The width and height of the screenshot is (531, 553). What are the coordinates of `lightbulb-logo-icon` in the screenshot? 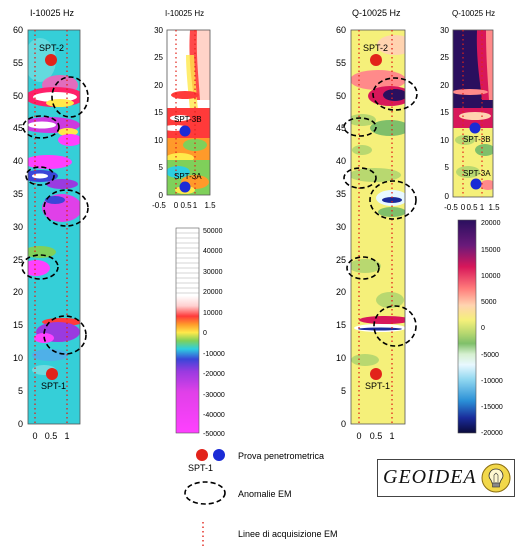 It's located at (496, 478).